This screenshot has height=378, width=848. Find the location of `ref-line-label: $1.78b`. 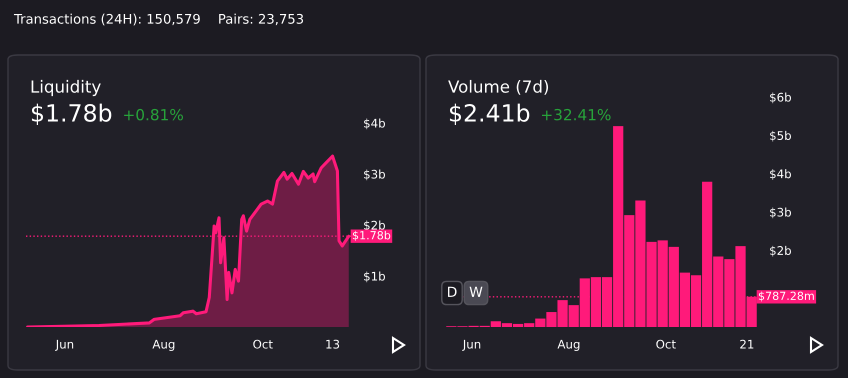

ref-line-label: $1.78b is located at coordinates (371, 235).